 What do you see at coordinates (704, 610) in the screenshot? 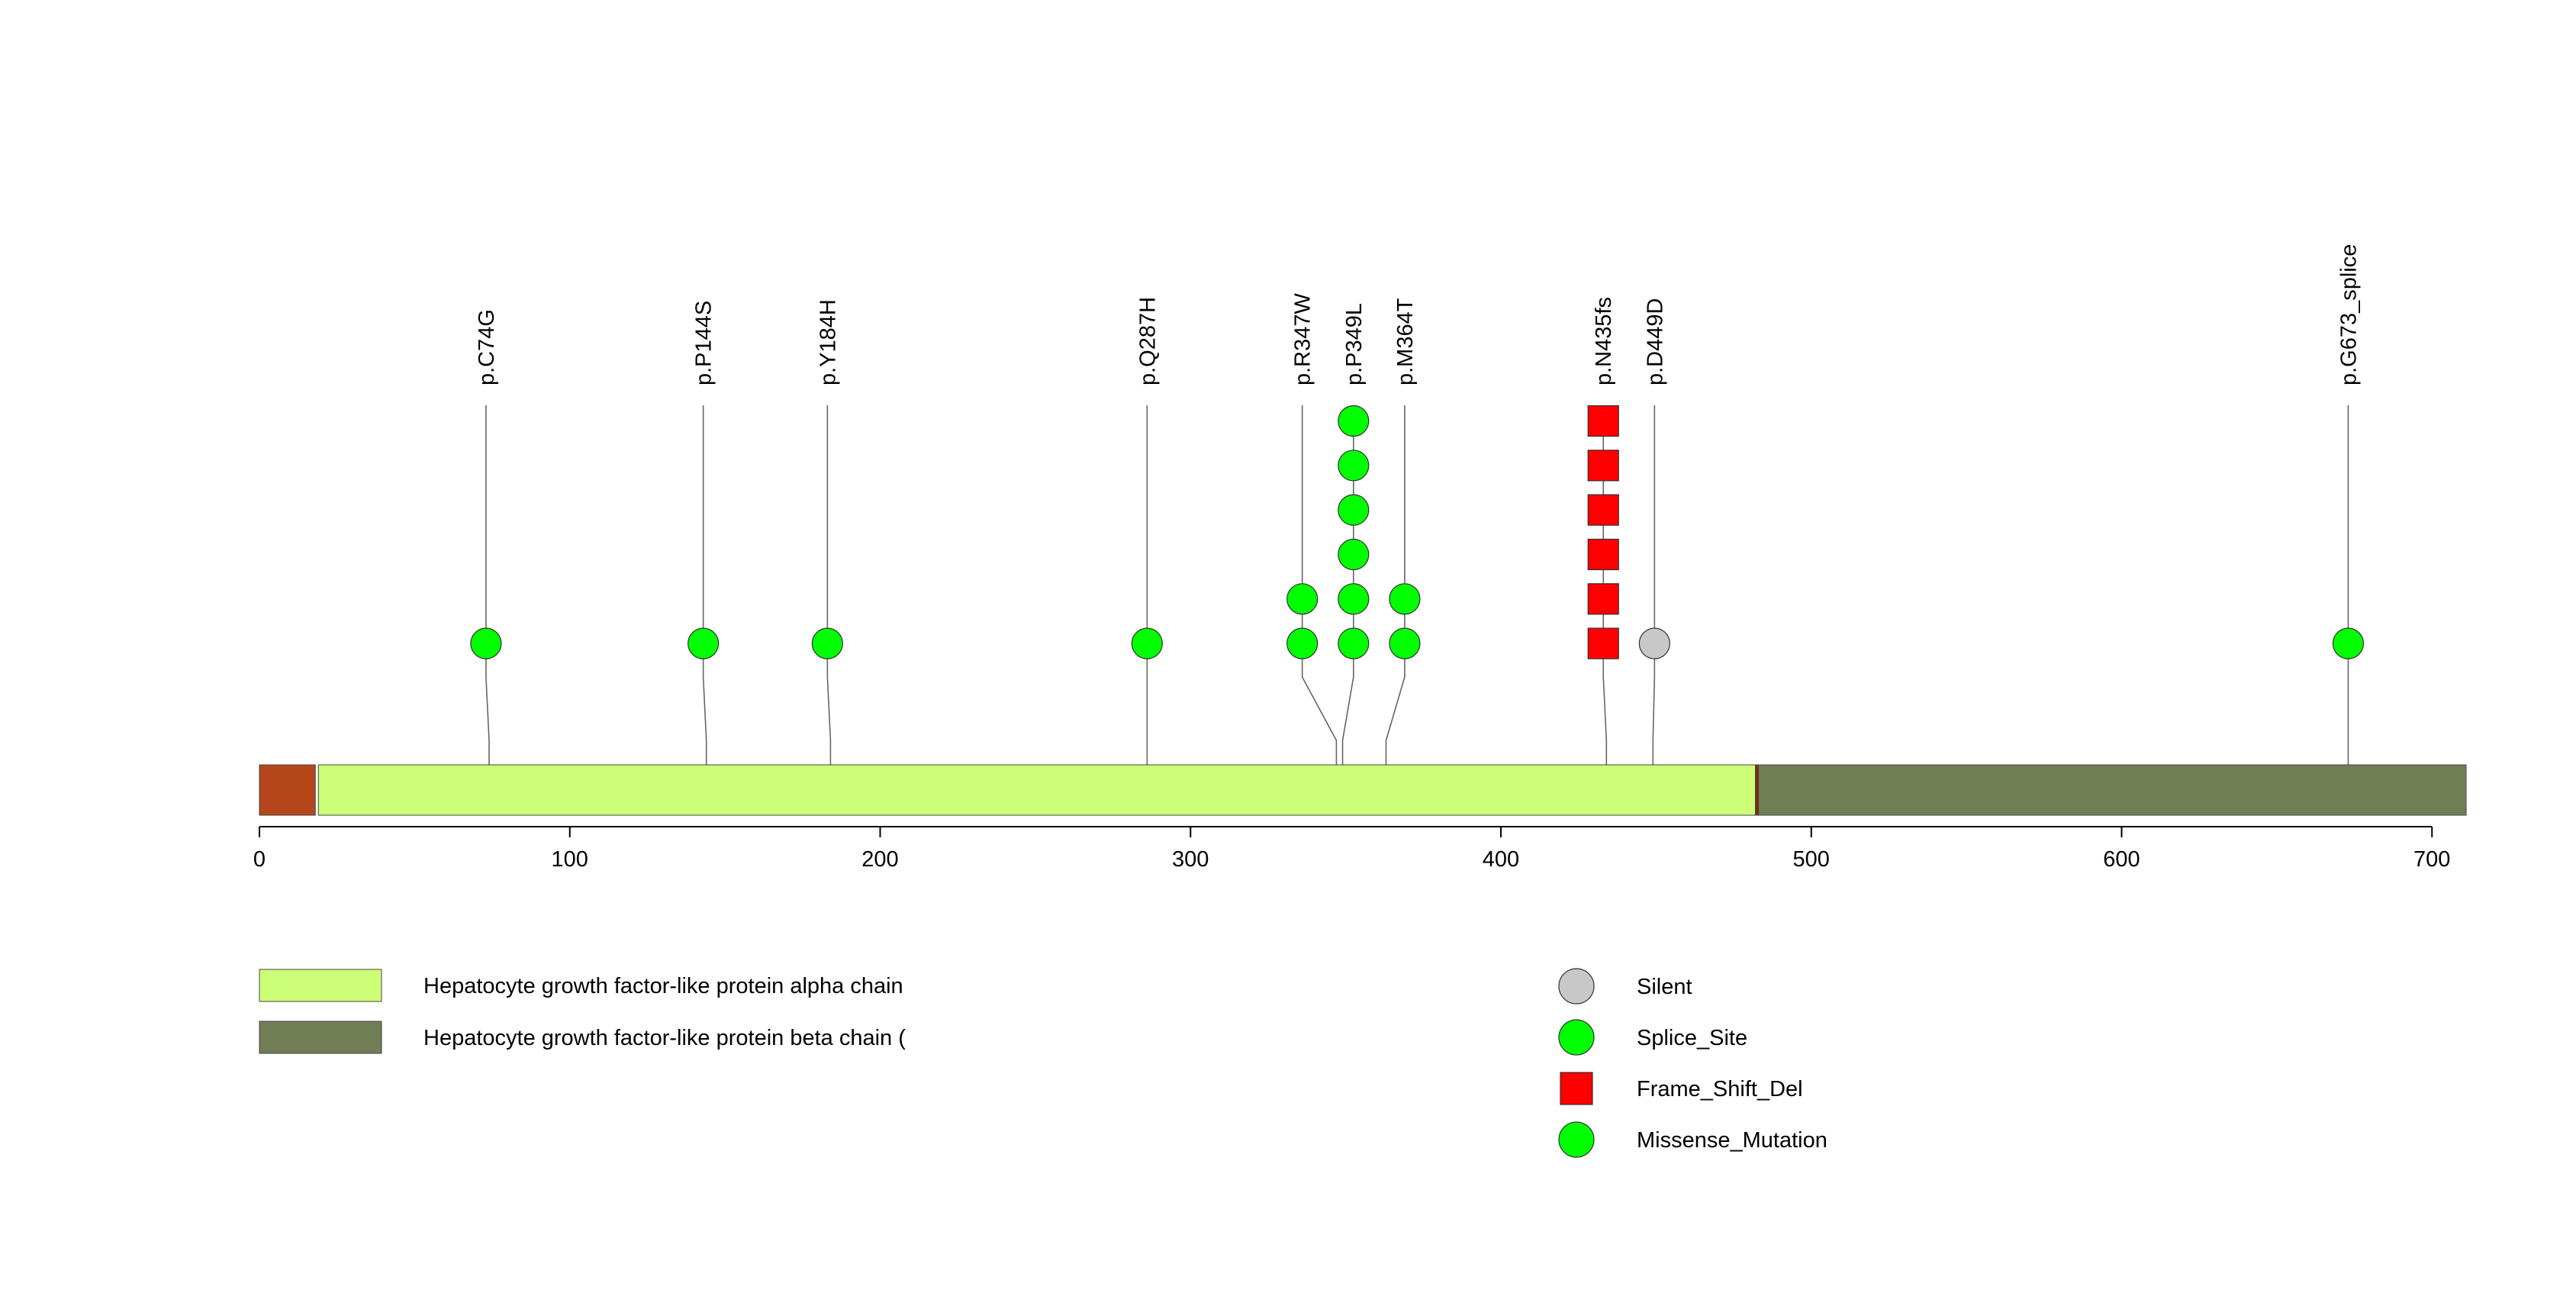
I see `stem-p-p144s` at bounding box center [704, 610].